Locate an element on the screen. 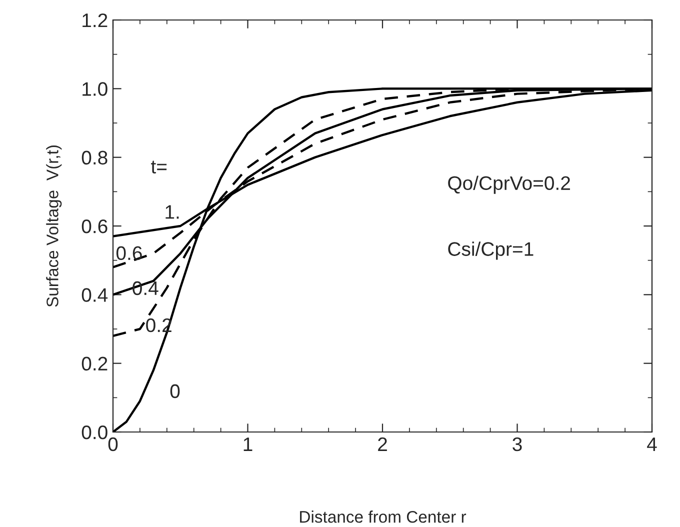 This screenshot has height=527, width=680. x-tick-label: 3 is located at coordinates (517, 444).